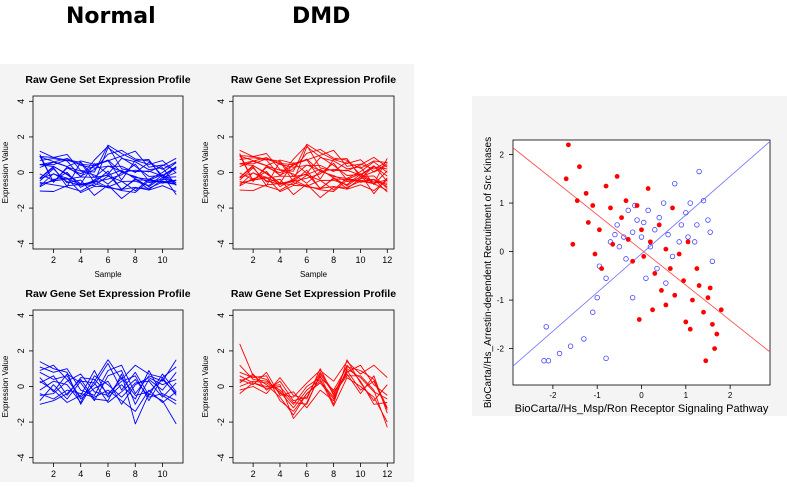 The width and height of the screenshot is (787, 487). Describe the element at coordinates (21, 136) in the screenshot. I see `y-tick-label: 2` at that location.